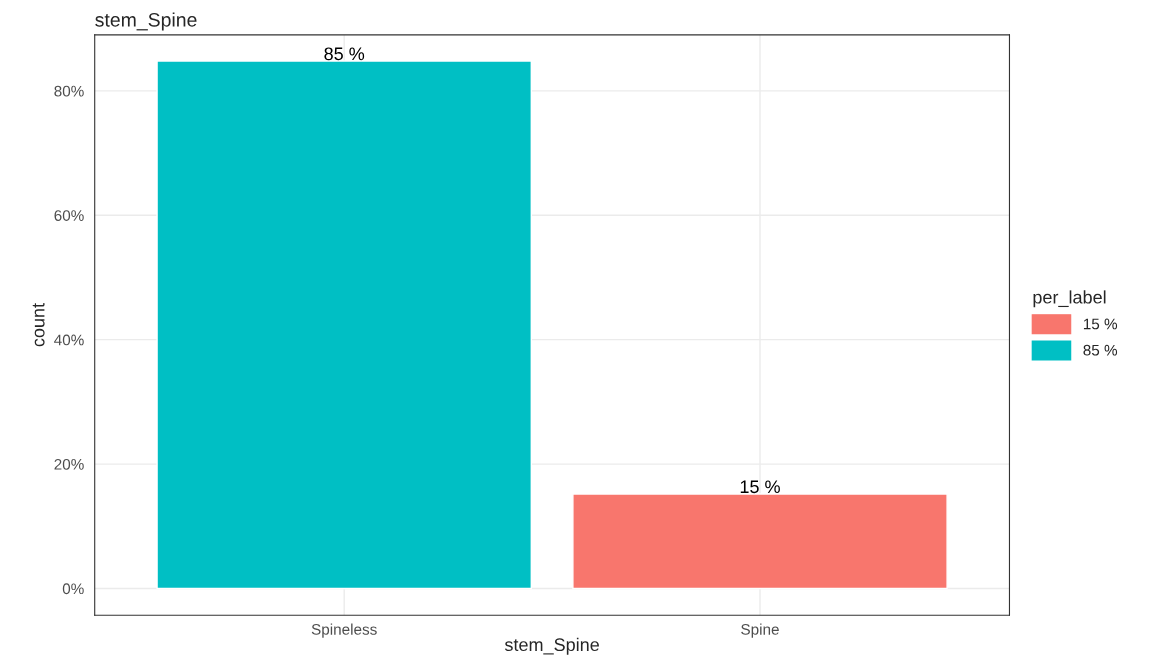 Image resolution: width=1155 pixels, height=658 pixels. I want to click on y-tick-label: 80%, so click(69, 91).